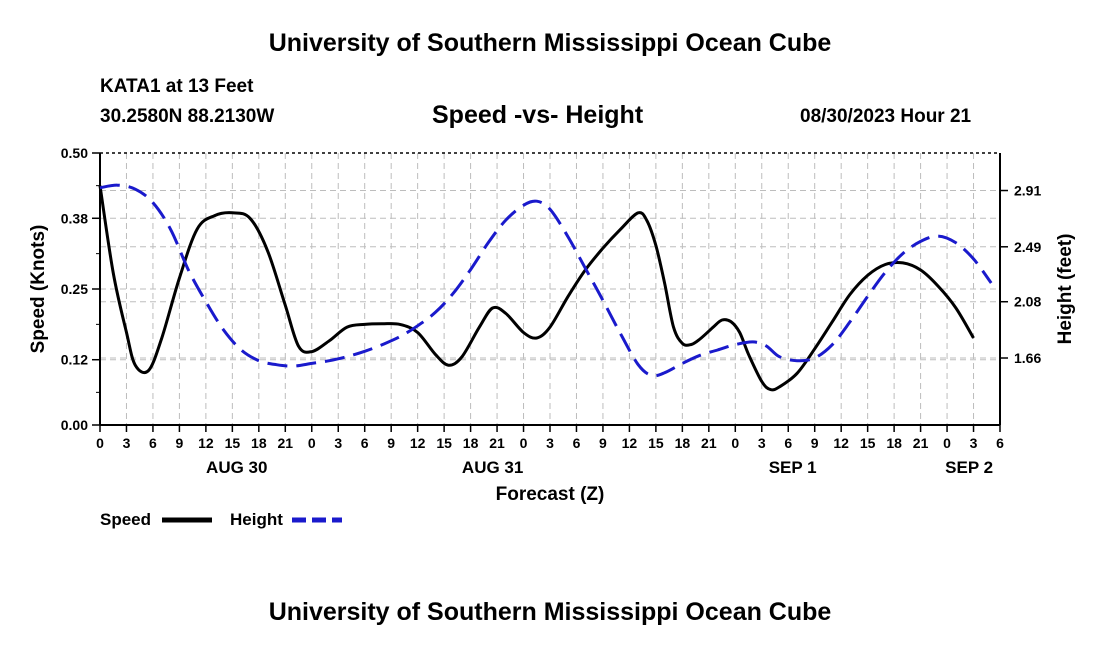 This screenshot has width=1100, height=650. I want to click on x-axis-title: Forecast (Z), so click(550, 494).